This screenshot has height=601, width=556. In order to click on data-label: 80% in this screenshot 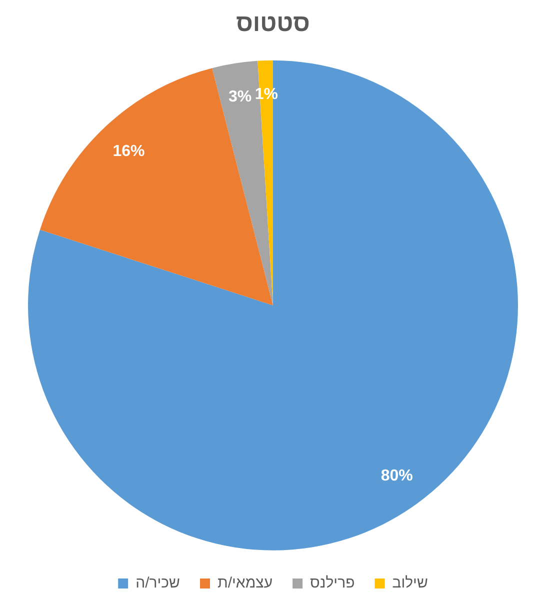, I will do `click(396, 475)`.